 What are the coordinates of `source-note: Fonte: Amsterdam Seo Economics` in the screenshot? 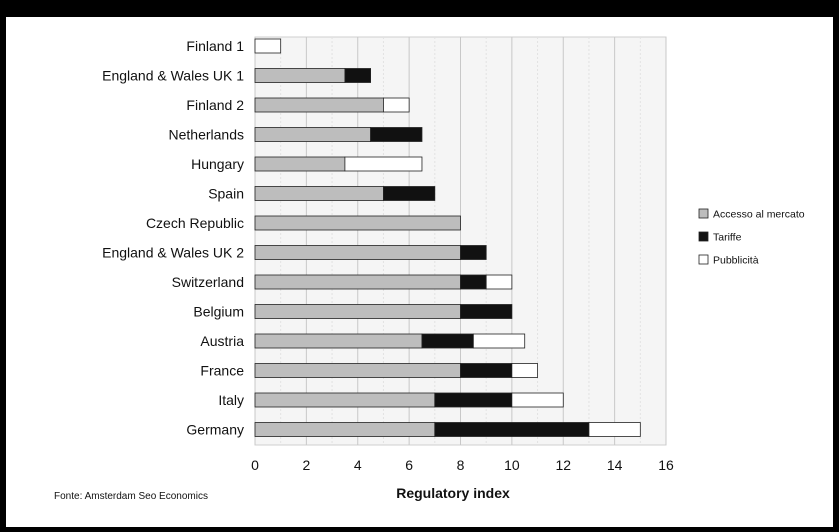 It's located at (131, 496).